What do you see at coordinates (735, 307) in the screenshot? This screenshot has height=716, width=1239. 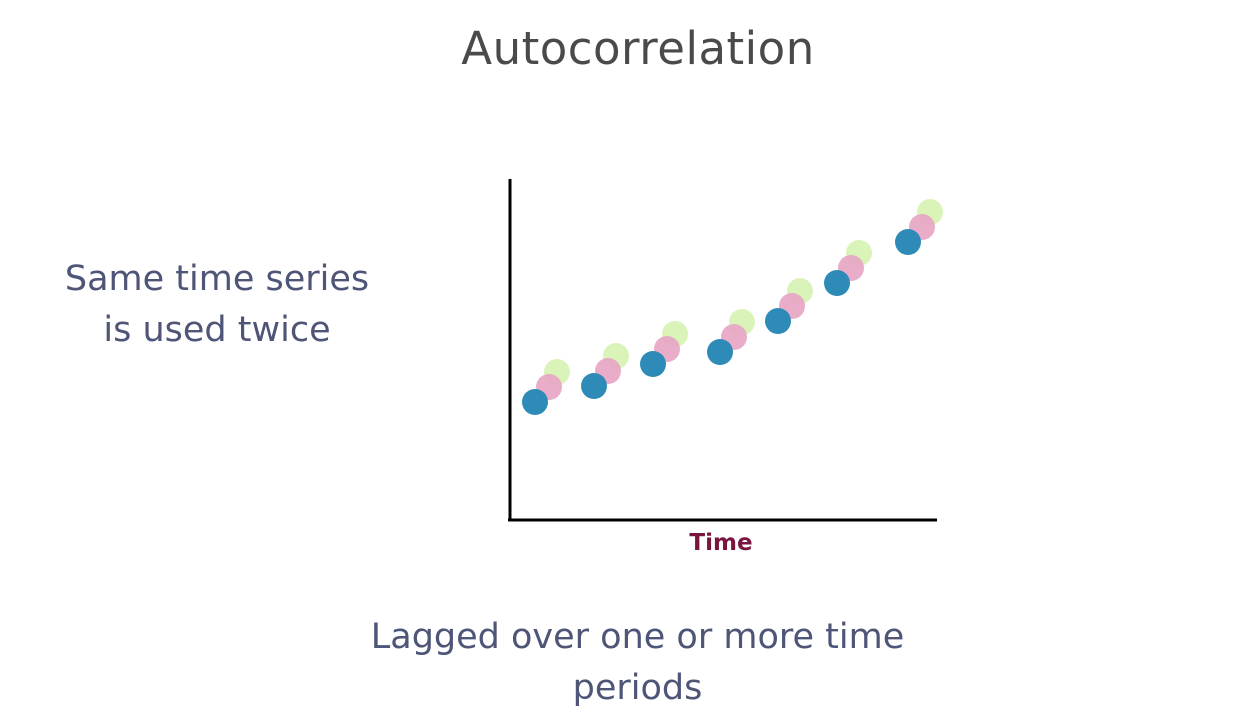 I see `lag1-series` at bounding box center [735, 307].